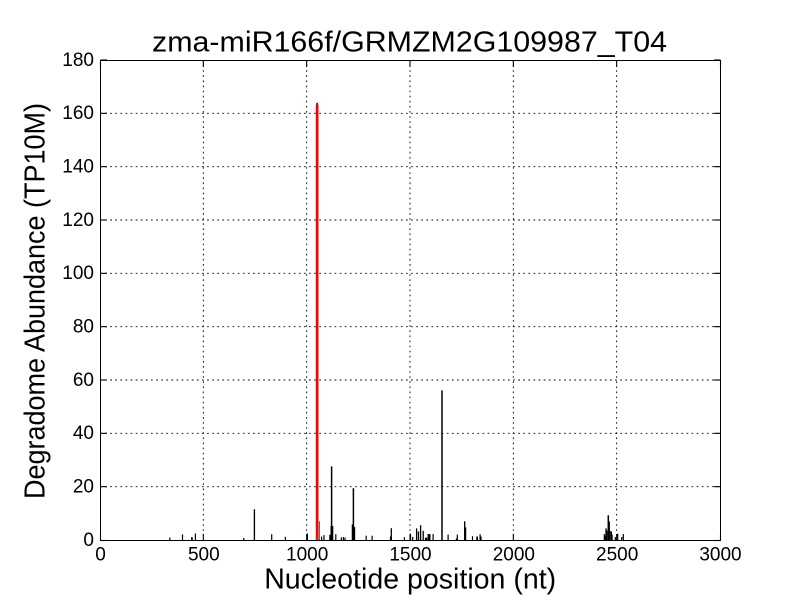  Describe the element at coordinates (78, 273) in the screenshot. I see `svg-text: 100` at that location.